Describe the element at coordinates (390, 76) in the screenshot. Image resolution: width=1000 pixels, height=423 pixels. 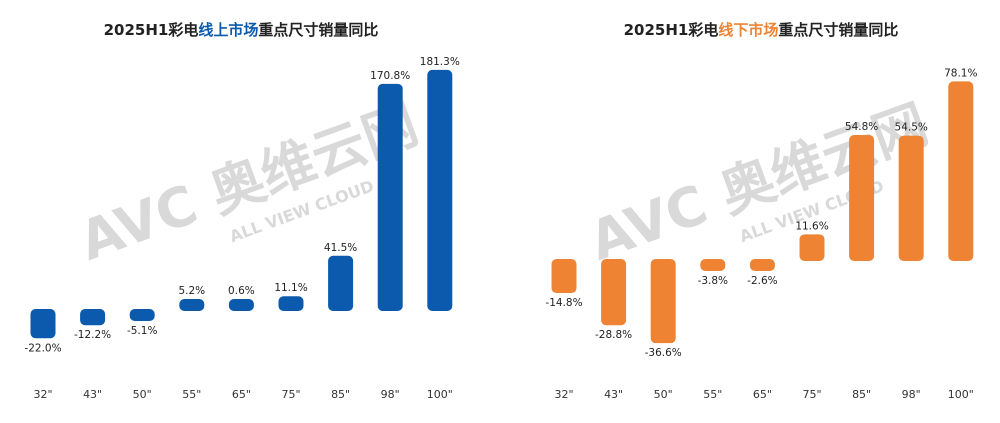
I see `bar-value-label: 170.8%` at that location.